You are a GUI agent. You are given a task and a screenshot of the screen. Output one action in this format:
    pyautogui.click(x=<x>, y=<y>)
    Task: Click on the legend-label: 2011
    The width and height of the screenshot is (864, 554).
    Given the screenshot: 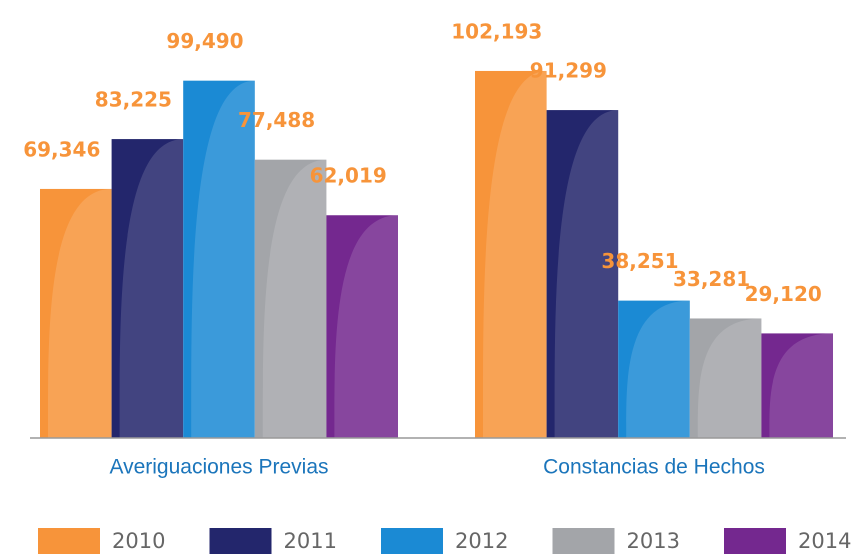 What is the action you would take?
    pyautogui.click(x=310, y=541)
    